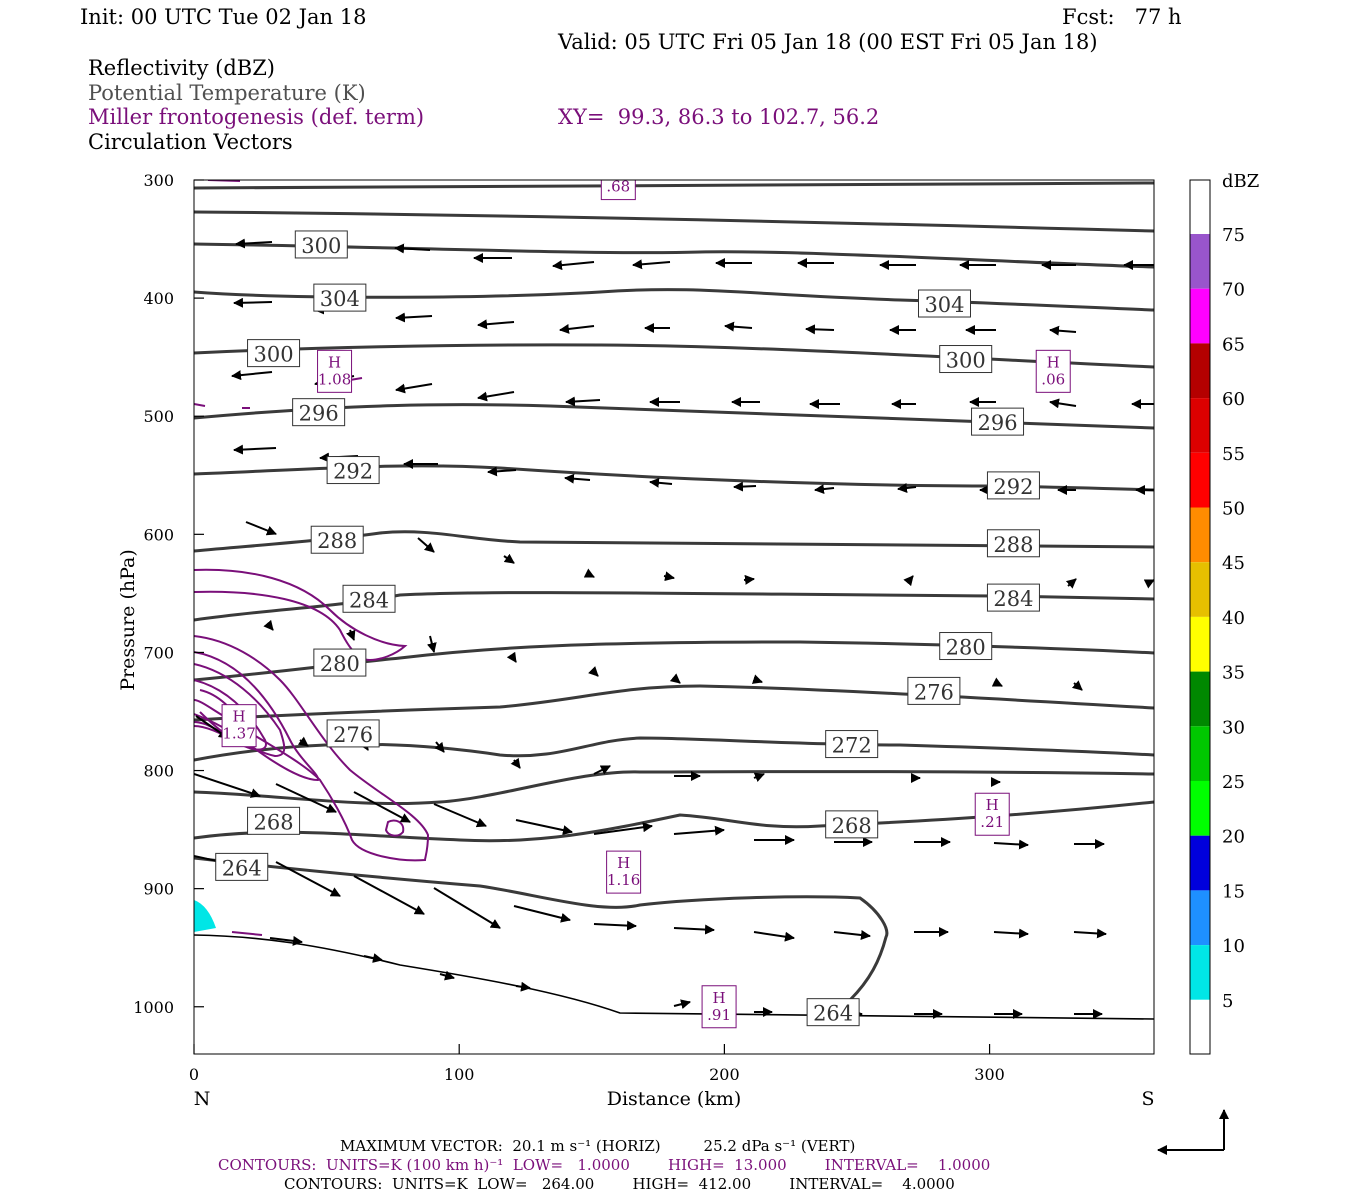 This screenshot has width=1350, height=1200. Describe the element at coordinates (618, 187) in the screenshot. I see `svg-text: .68` at that location.